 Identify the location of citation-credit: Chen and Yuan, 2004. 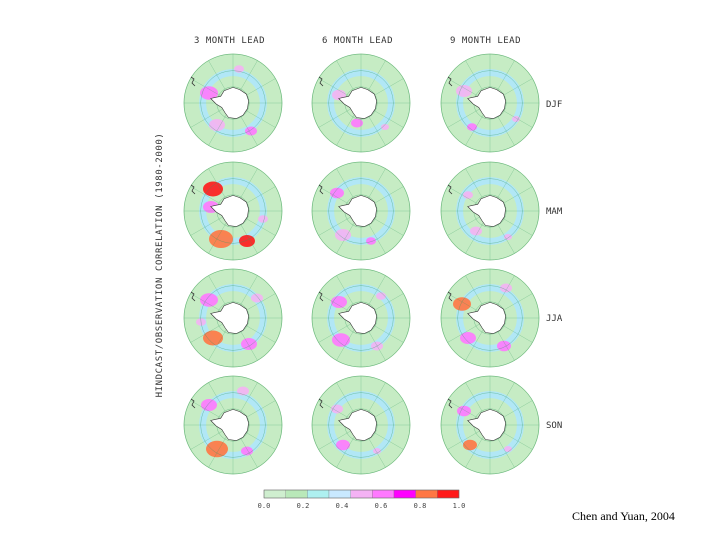
(623, 516).